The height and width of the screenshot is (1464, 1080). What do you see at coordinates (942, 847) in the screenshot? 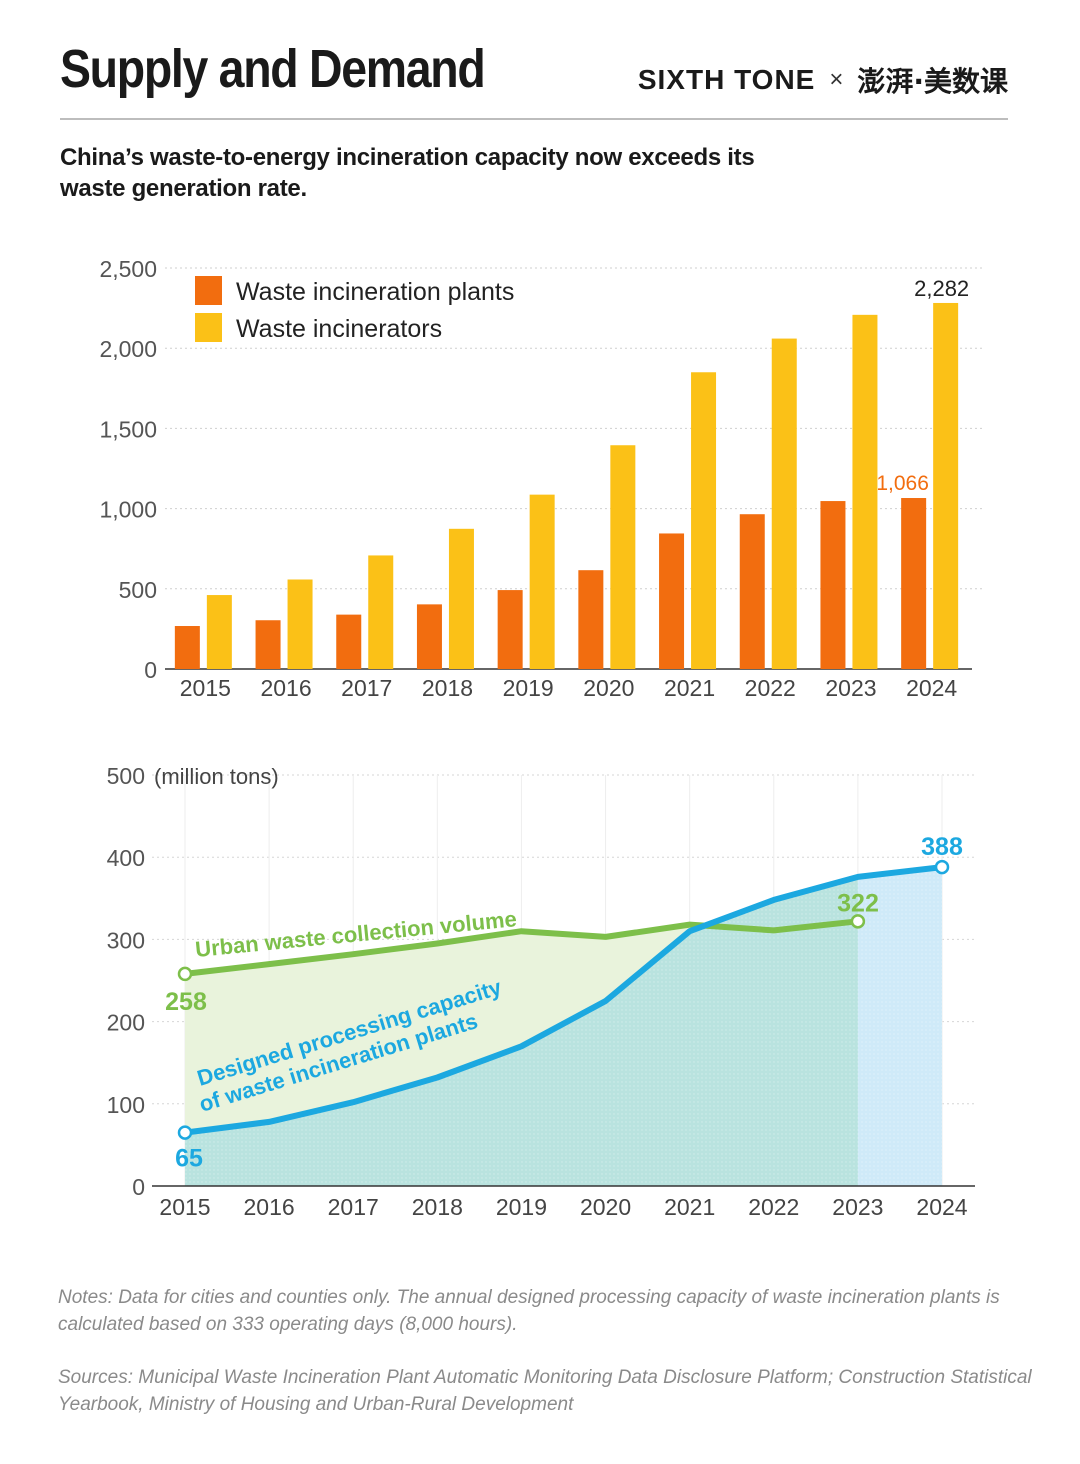
I see `data-label: 388` at bounding box center [942, 847].